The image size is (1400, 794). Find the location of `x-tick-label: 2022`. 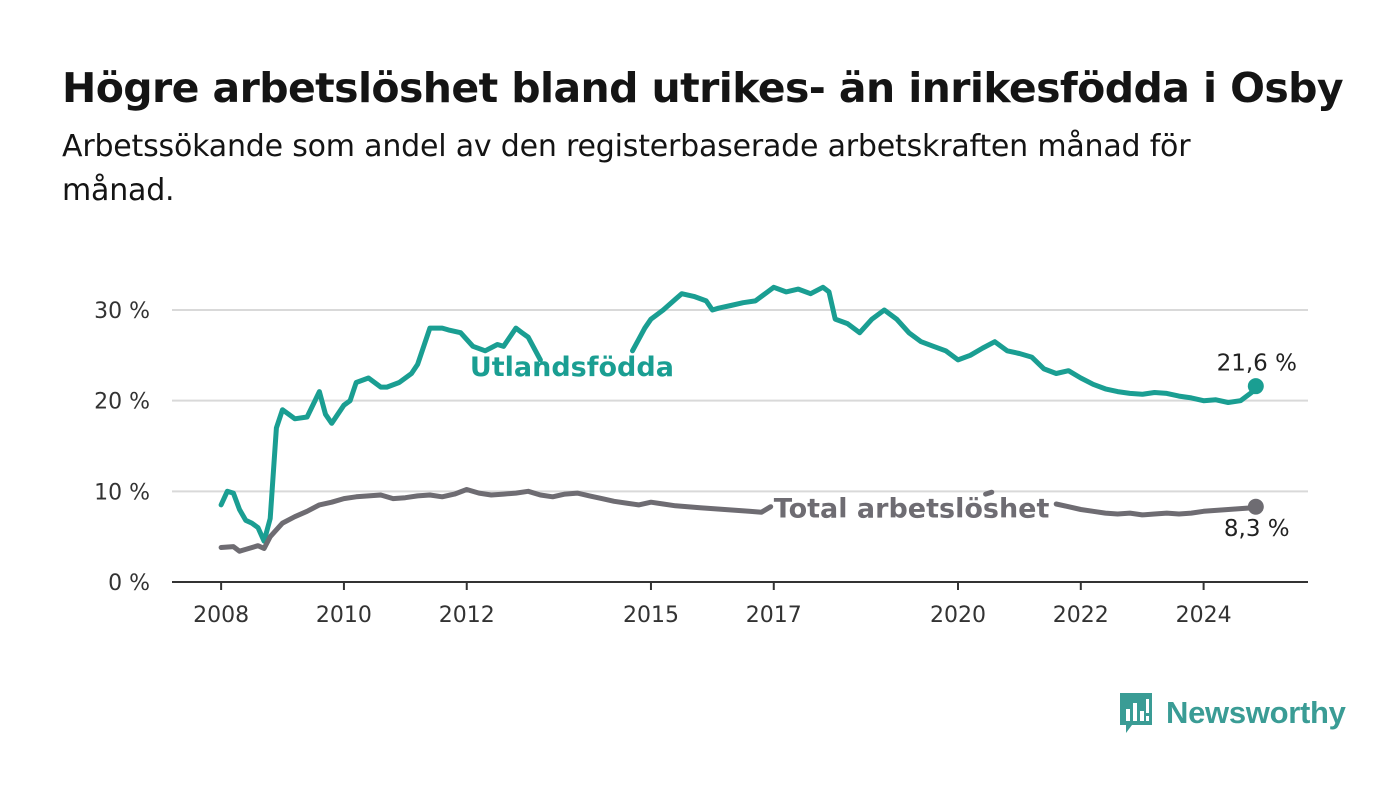

x-tick-label: 2022 is located at coordinates (1081, 615).